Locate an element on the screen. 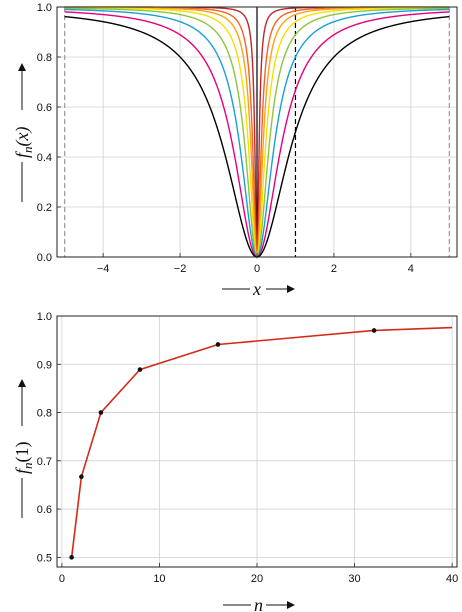 The image size is (462, 612). bottom-x-tick-labels: 0 10 20 30 40 is located at coordinates (258, 574).